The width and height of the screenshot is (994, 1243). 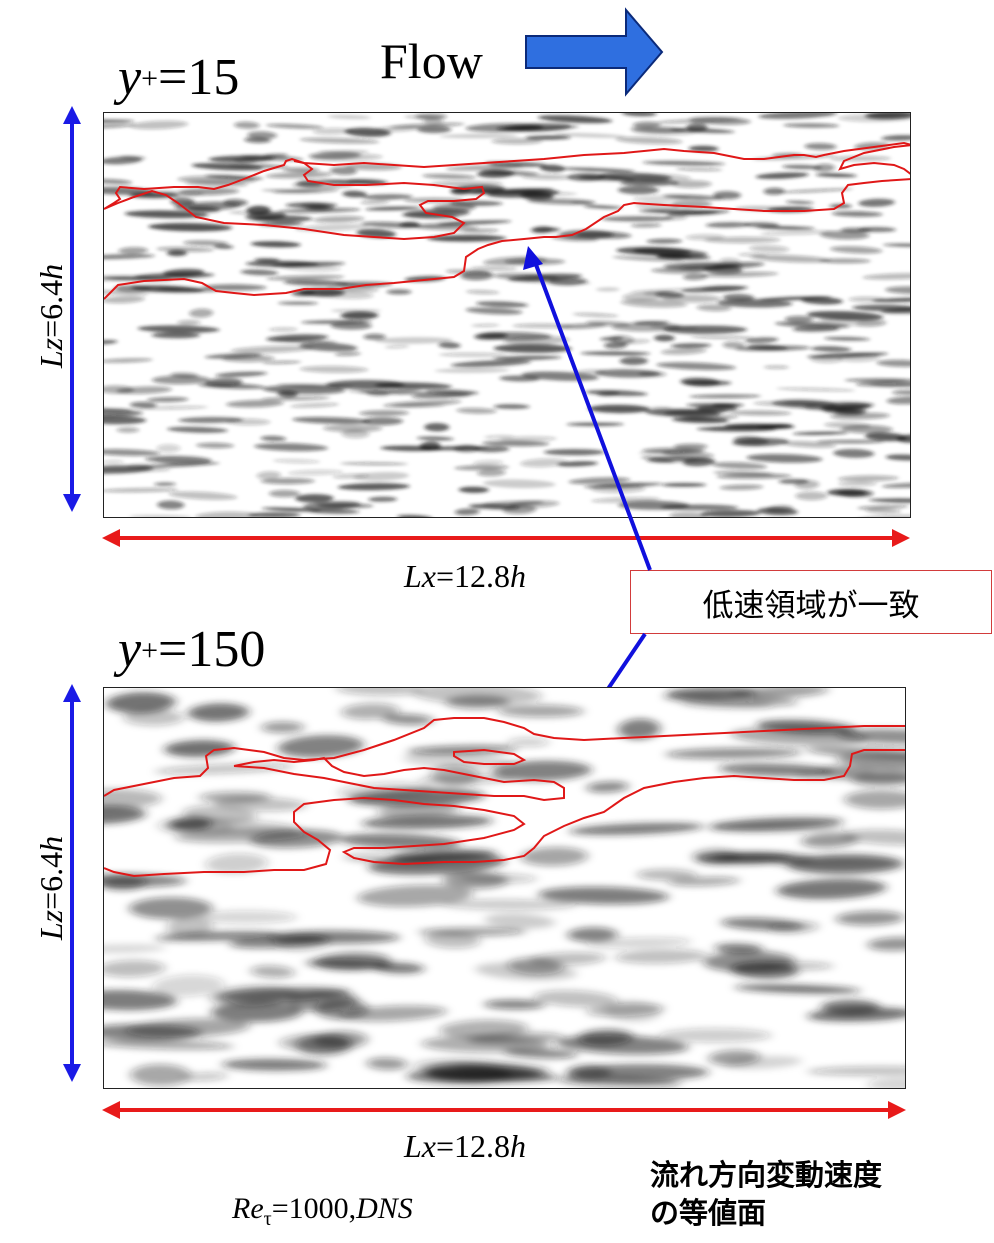 What do you see at coordinates (248, 1208) in the screenshot?
I see `re-var: Re` at bounding box center [248, 1208].